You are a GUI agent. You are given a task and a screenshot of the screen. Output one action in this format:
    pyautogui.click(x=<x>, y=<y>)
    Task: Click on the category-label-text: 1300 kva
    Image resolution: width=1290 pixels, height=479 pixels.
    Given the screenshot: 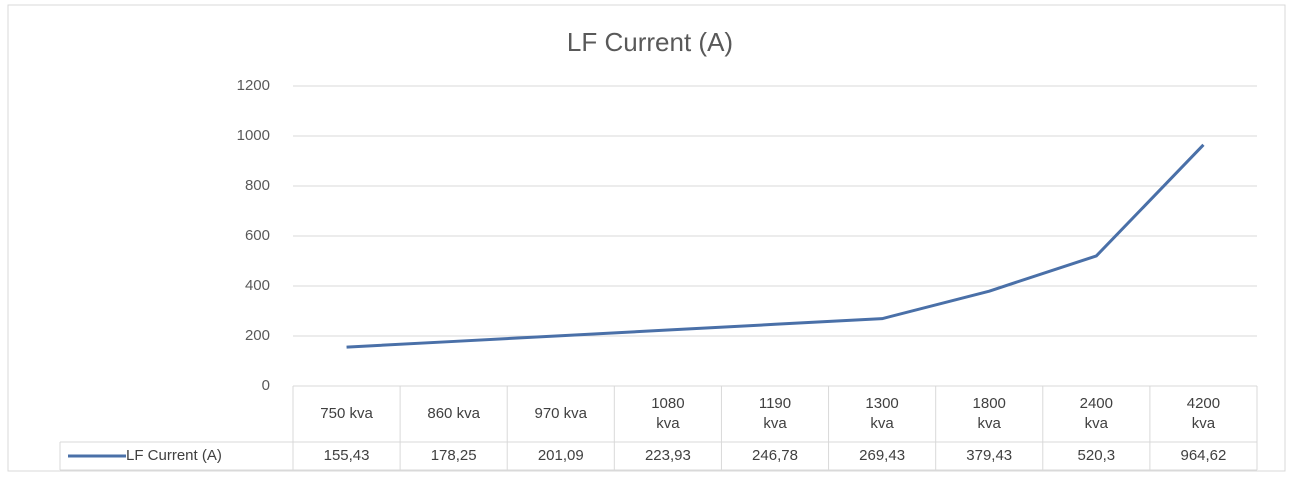 What is the action you would take?
    pyautogui.click(x=882, y=413)
    